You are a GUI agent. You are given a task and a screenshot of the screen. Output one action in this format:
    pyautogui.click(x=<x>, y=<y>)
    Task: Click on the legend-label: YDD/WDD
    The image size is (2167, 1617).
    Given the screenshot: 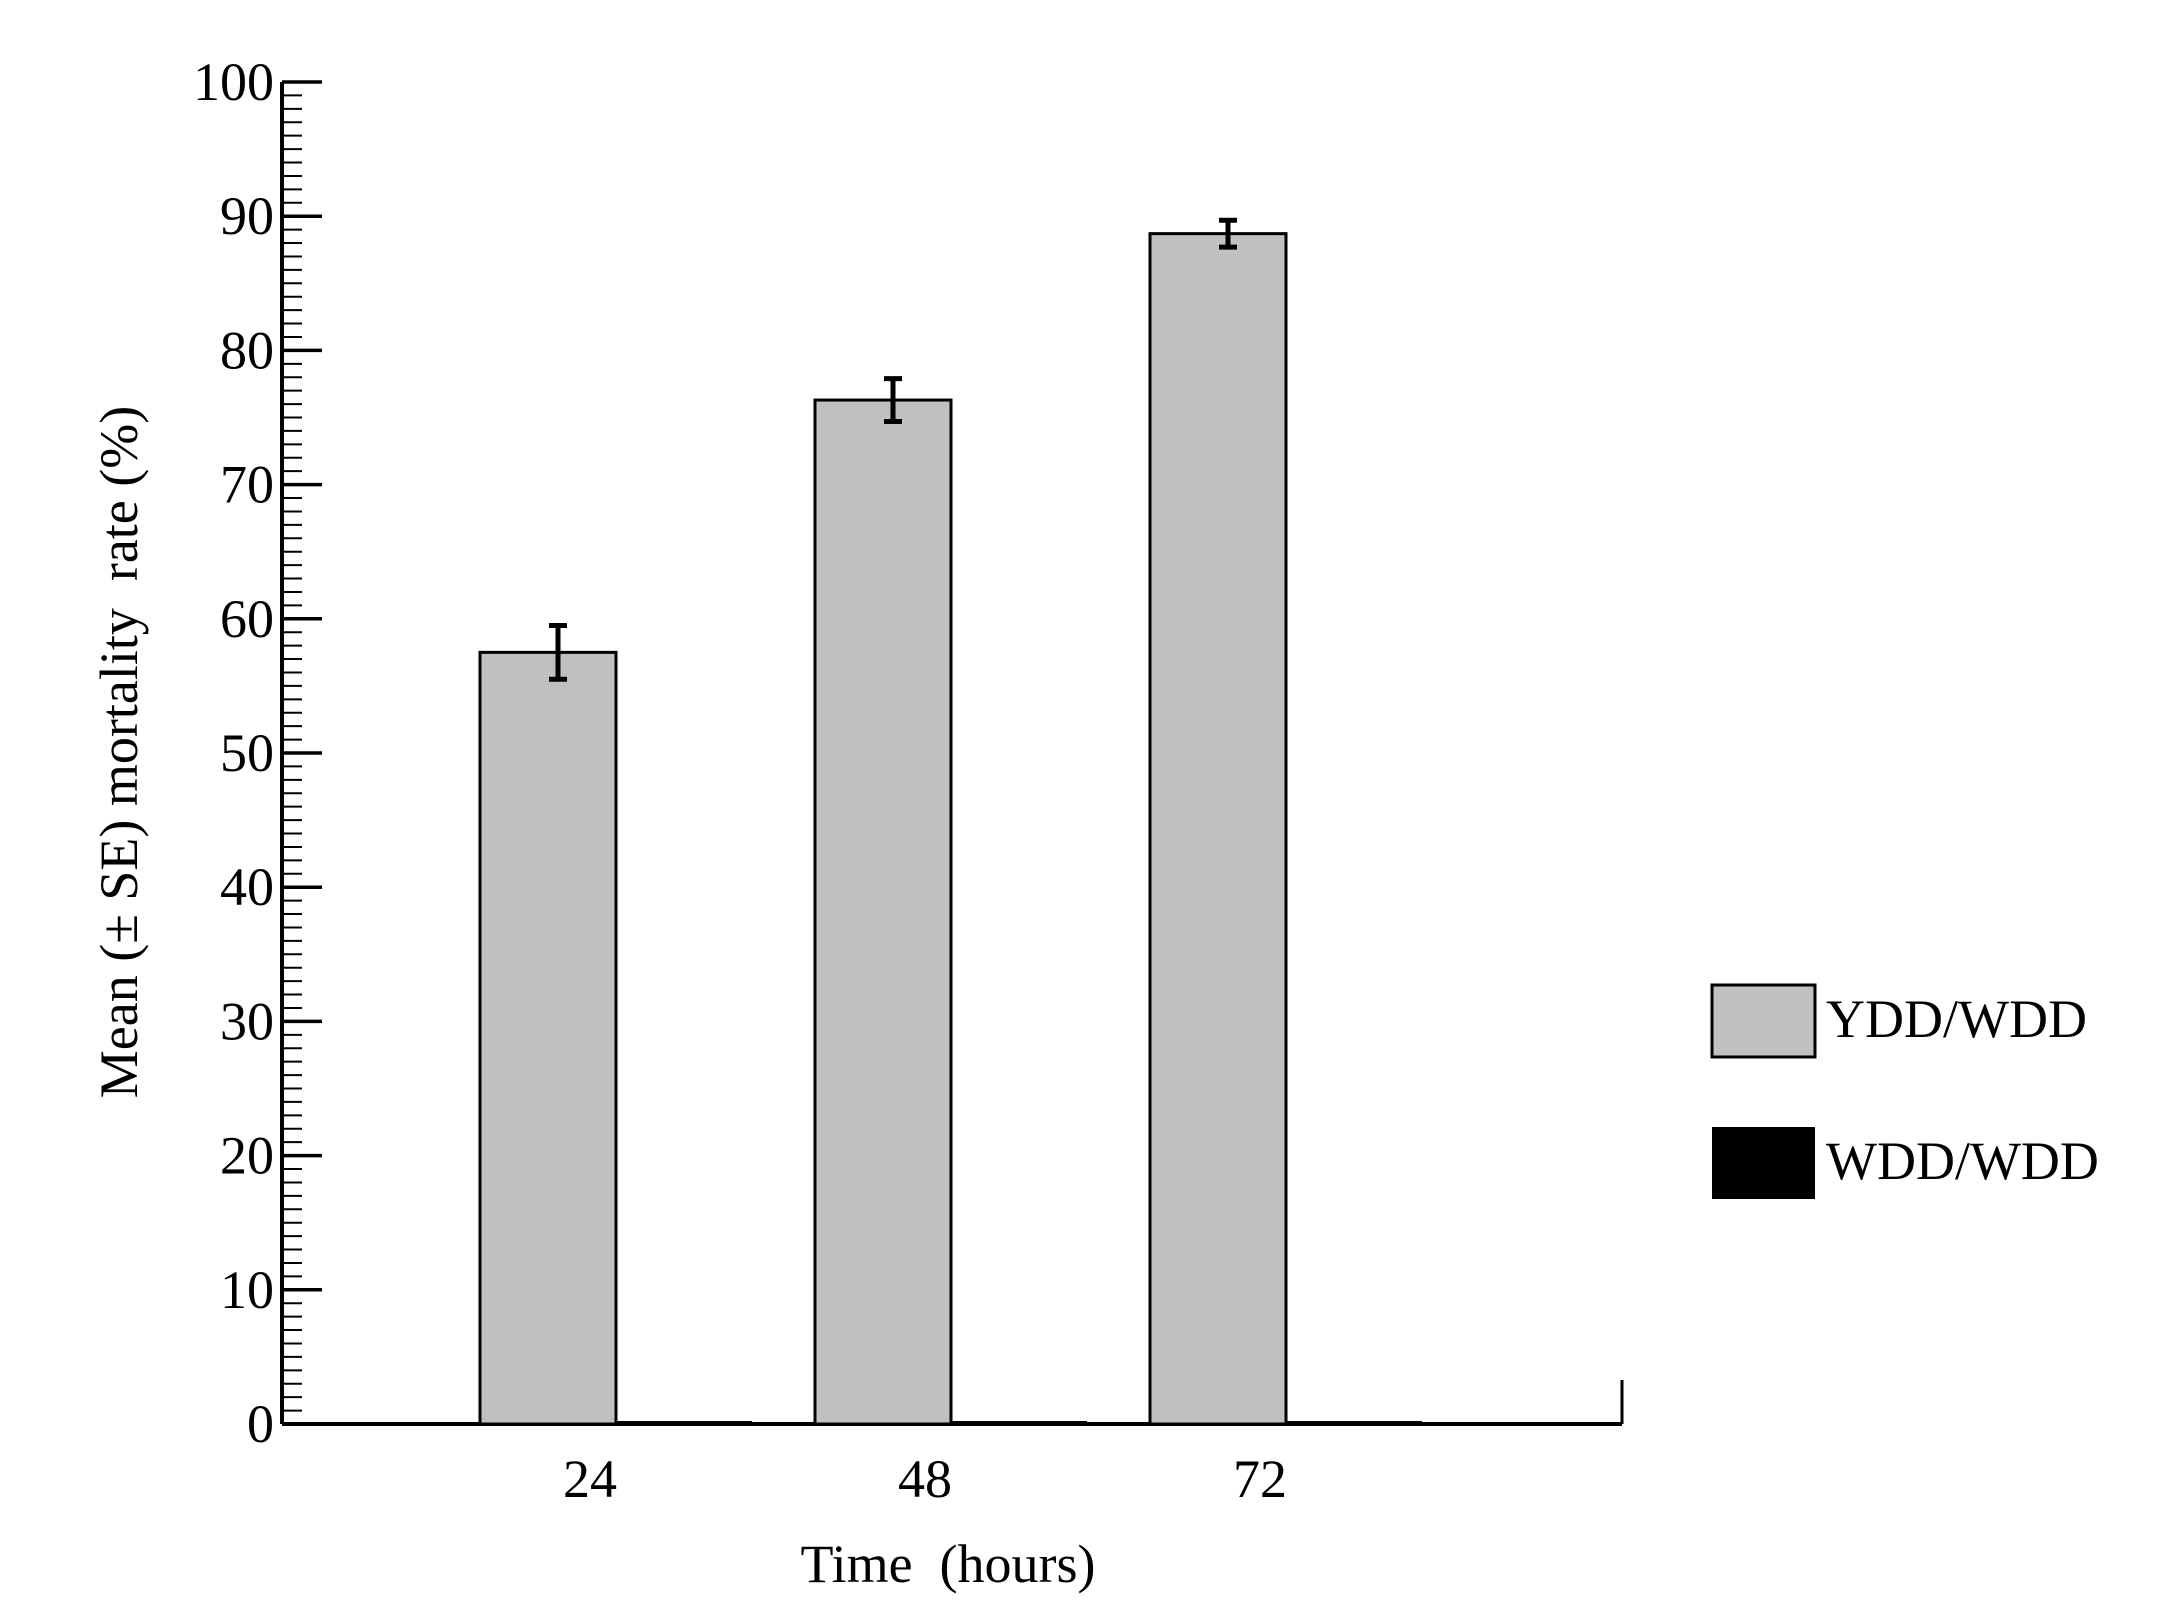 What is the action you would take?
    pyautogui.click(x=1956, y=1019)
    